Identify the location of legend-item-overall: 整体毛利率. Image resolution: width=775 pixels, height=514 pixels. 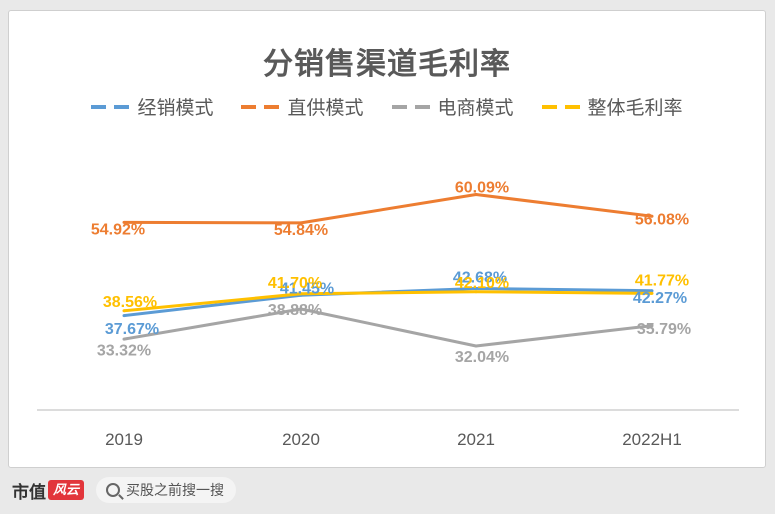
(612, 106).